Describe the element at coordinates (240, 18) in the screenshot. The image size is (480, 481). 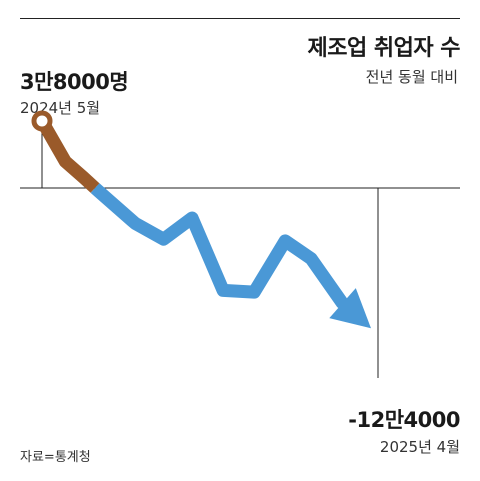
I see `top-rule` at that location.